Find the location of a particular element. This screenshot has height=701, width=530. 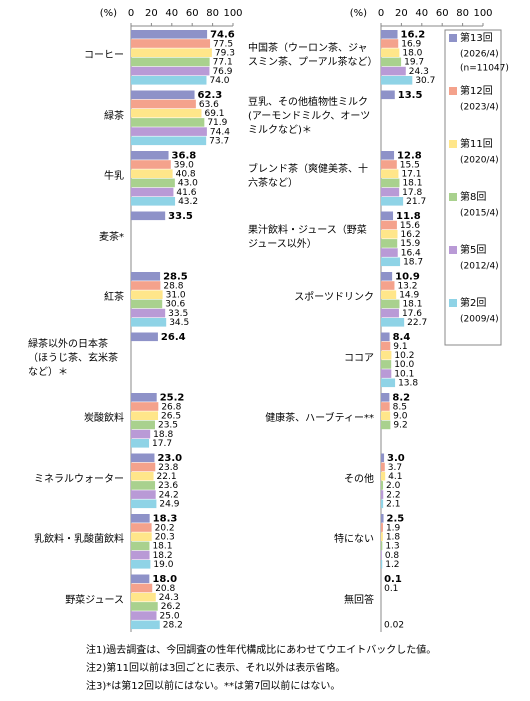

category-label: その他 is located at coordinates (311, 480).